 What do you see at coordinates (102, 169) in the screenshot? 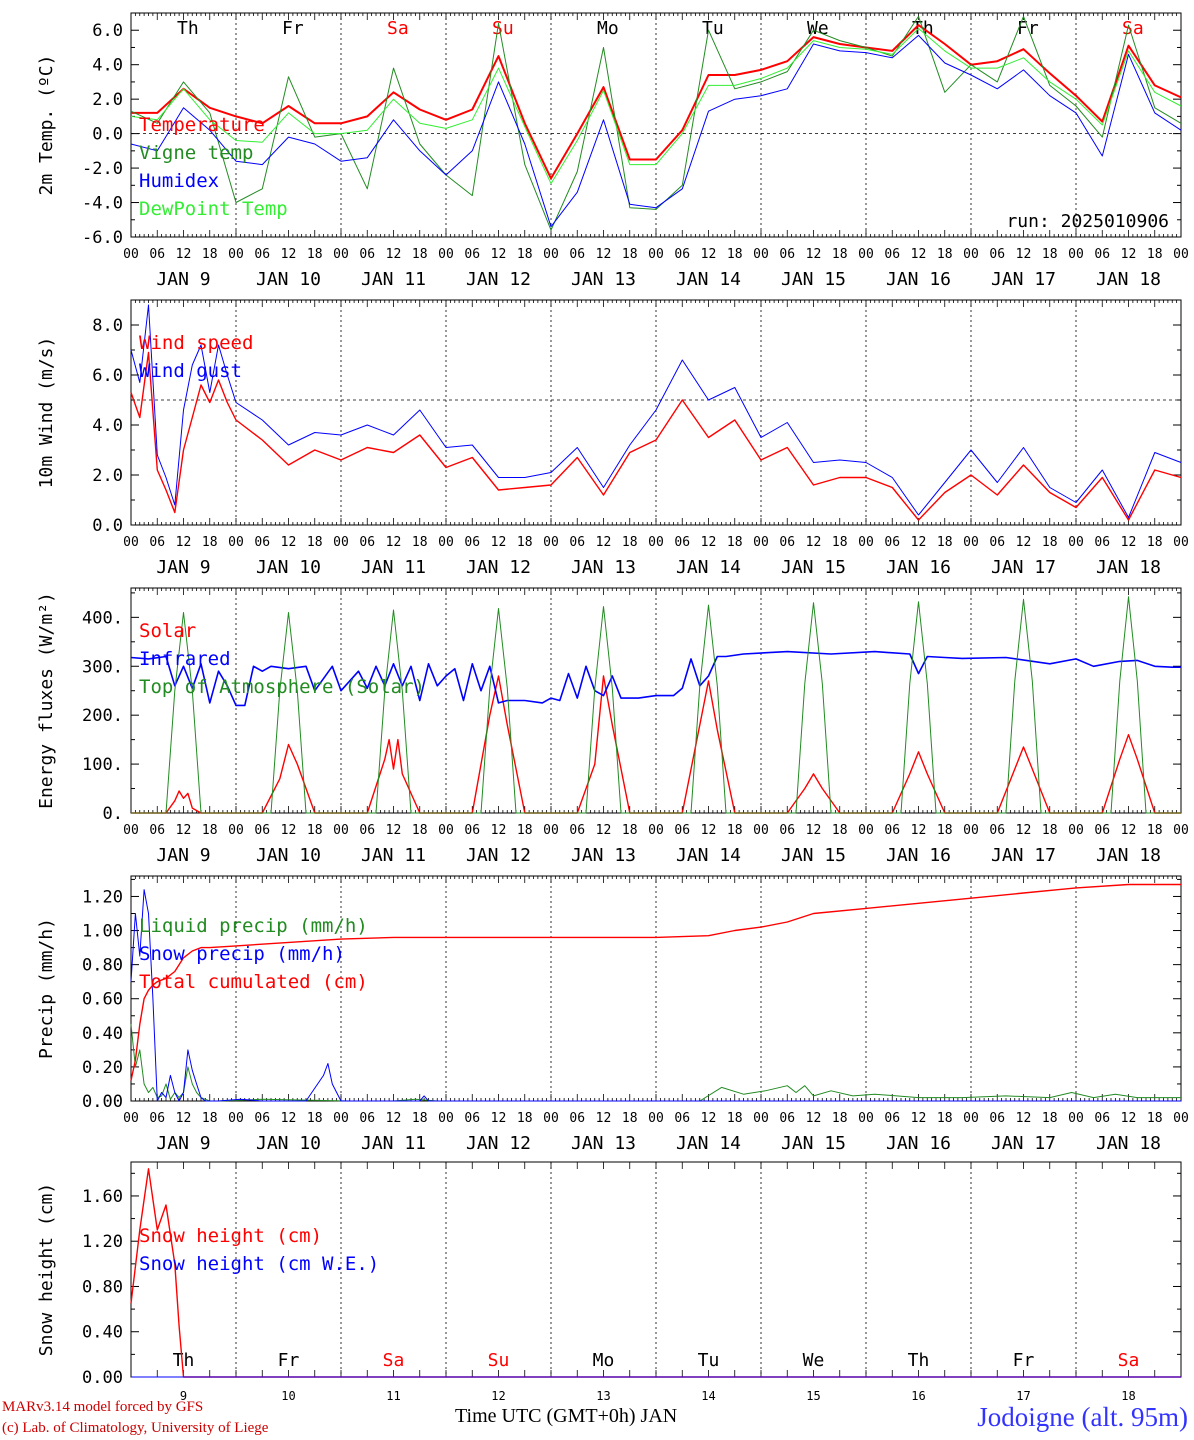
I see `y-tick-label: -2.0` at bounding box center [102, 169].